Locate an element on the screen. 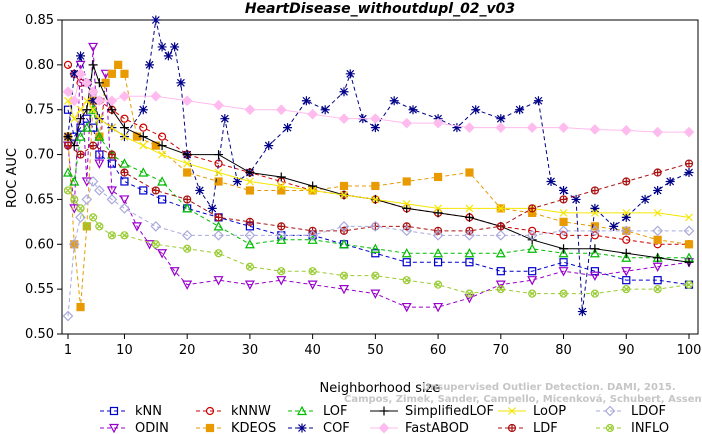 Image resolution: width=702 pixels, height=434 pixels. legend-label: COF is located at coordinates (336, 427).